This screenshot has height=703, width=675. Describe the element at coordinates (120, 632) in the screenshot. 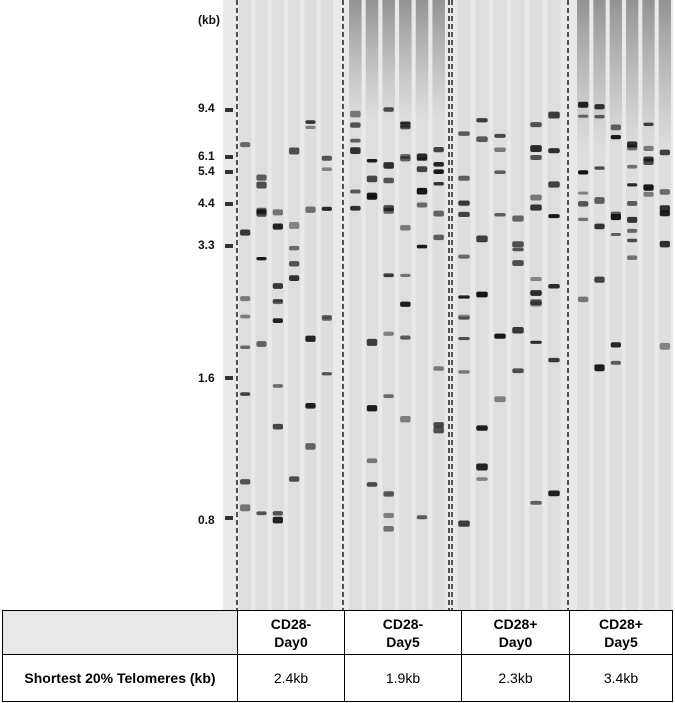

I see `table-corner-cell` at that location.